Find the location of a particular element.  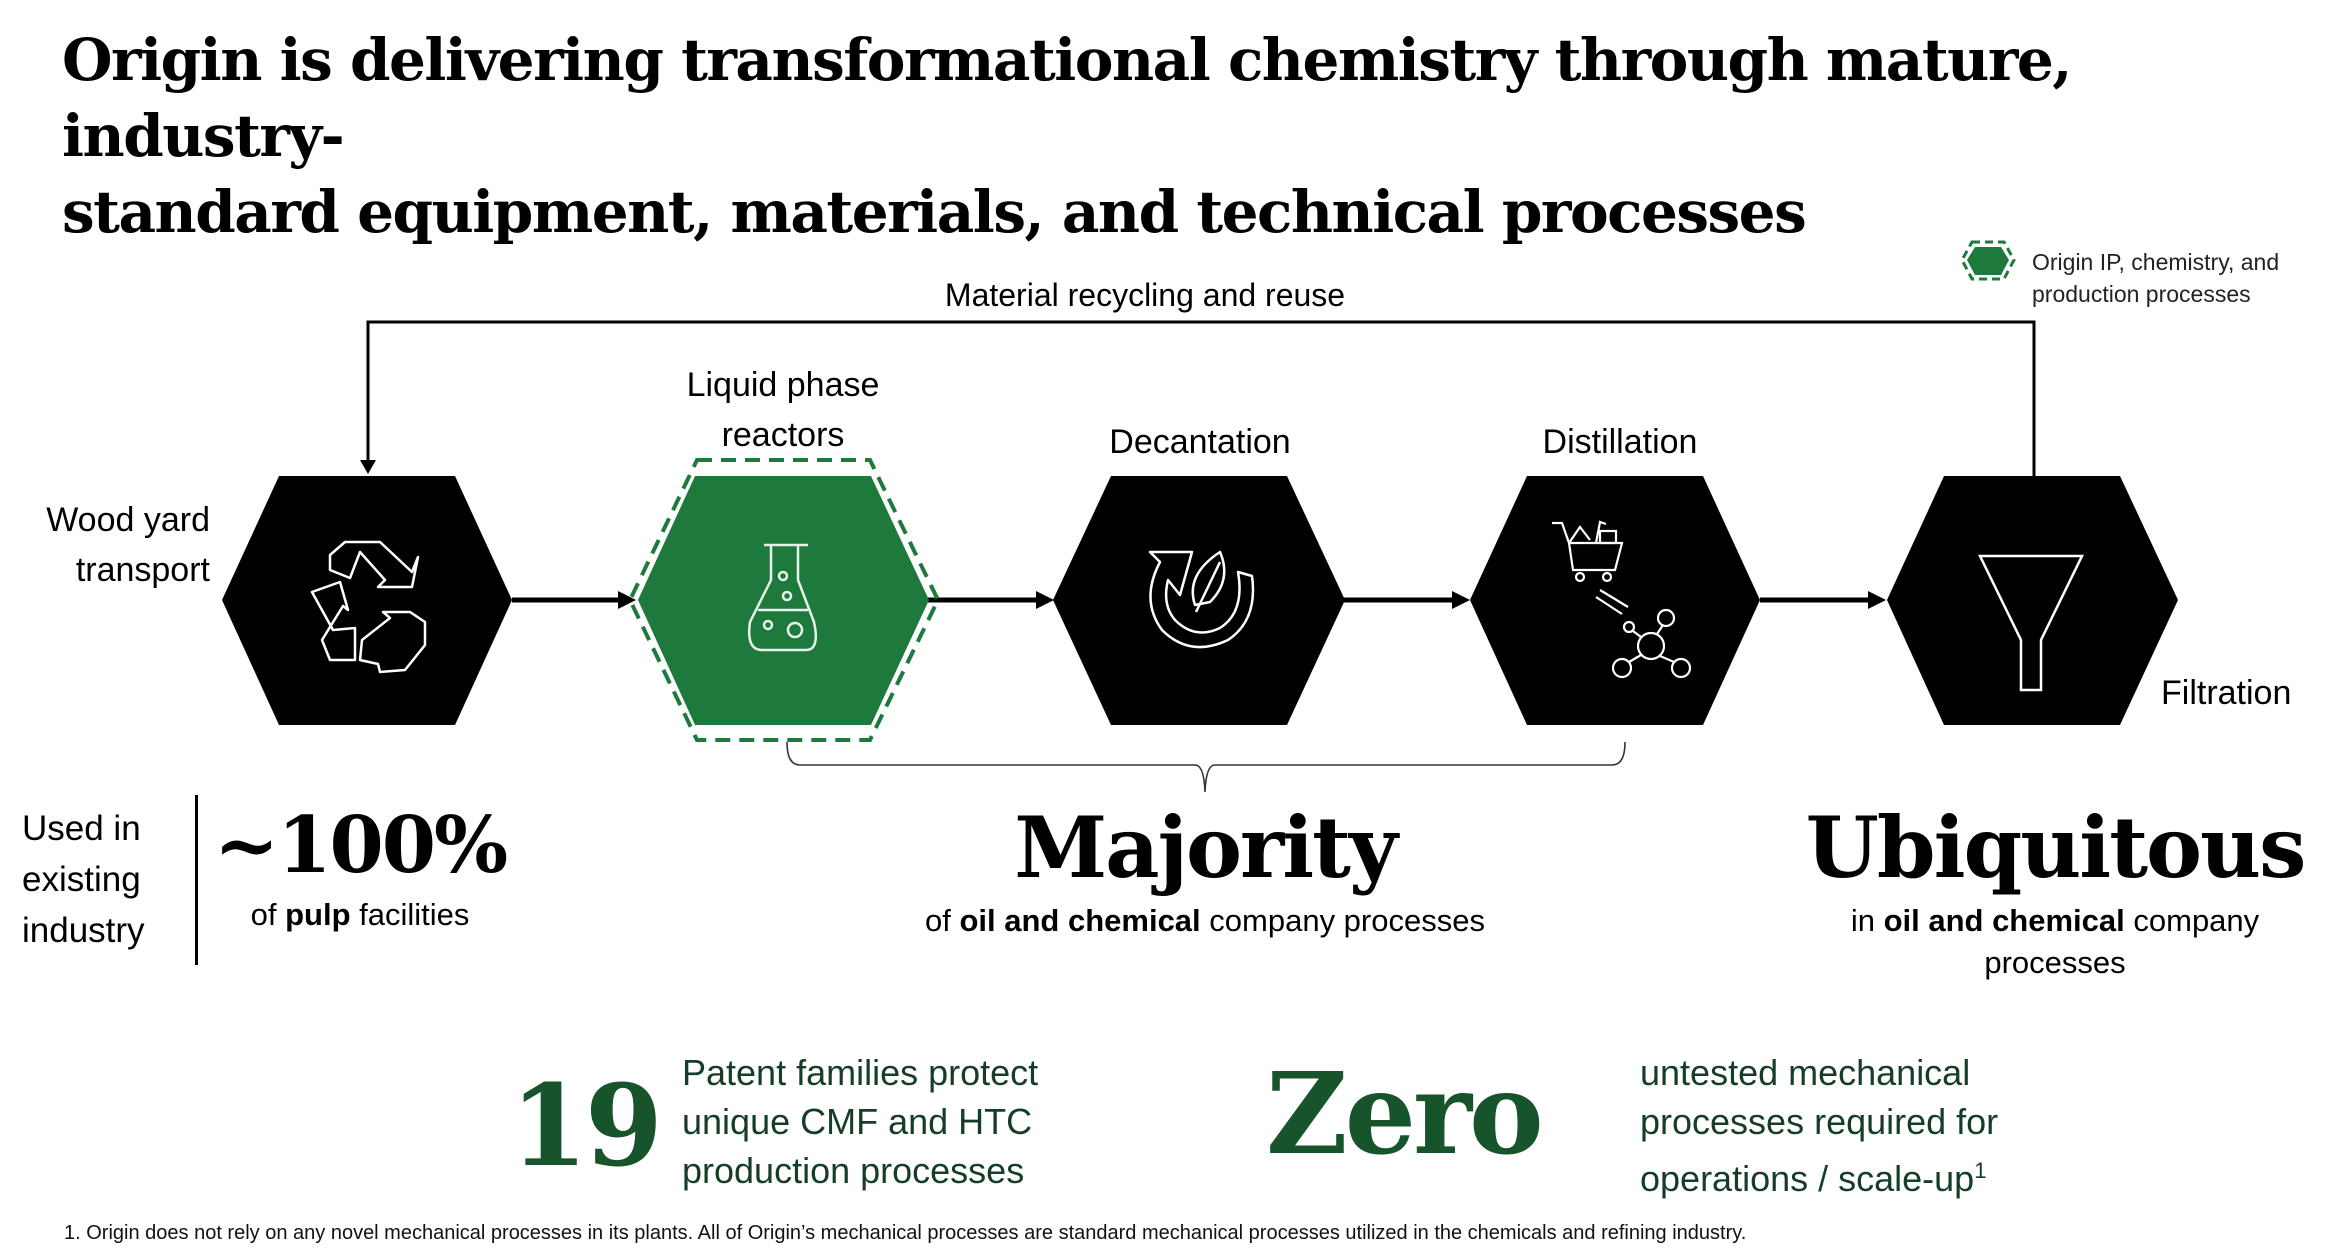

stat-majority-caption: of oil and chemical company processes is located at coordinates (1205, 920).